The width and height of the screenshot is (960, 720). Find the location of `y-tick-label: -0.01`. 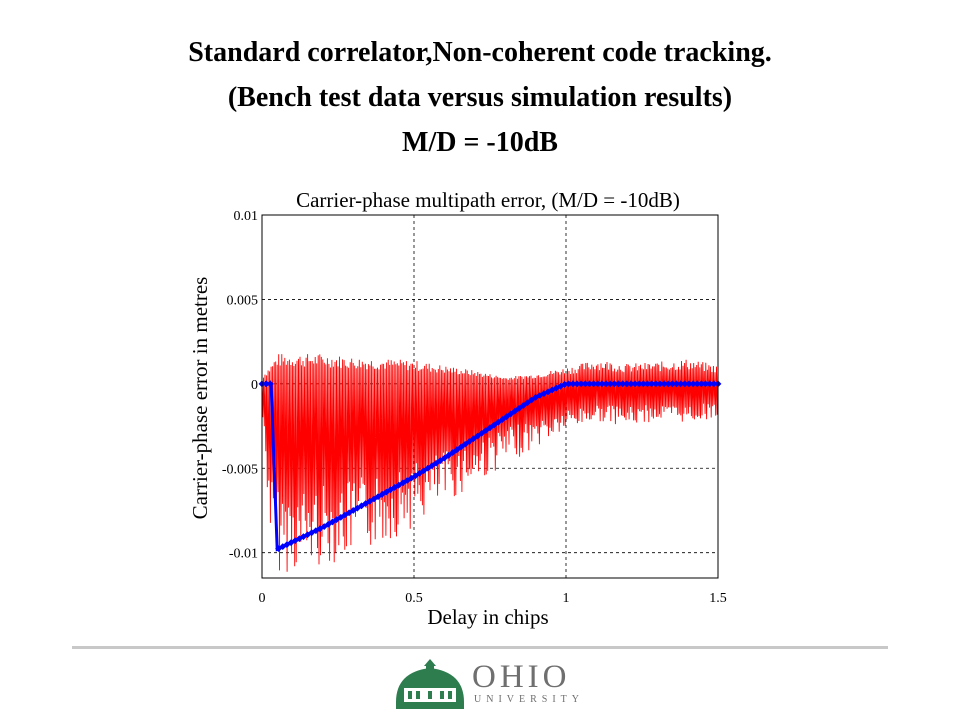

y-tick-label: -0.01 is located at coordinates (243, 554).